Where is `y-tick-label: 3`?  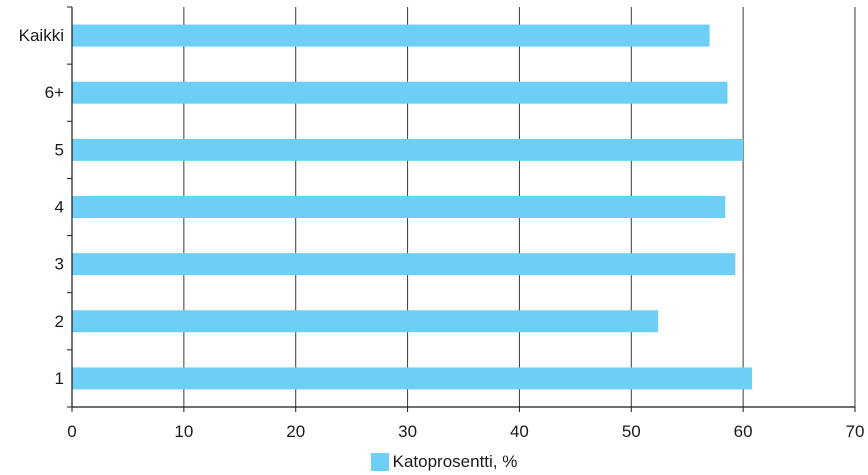 y-tick-label: 3 is located at coordinates (59, 264).